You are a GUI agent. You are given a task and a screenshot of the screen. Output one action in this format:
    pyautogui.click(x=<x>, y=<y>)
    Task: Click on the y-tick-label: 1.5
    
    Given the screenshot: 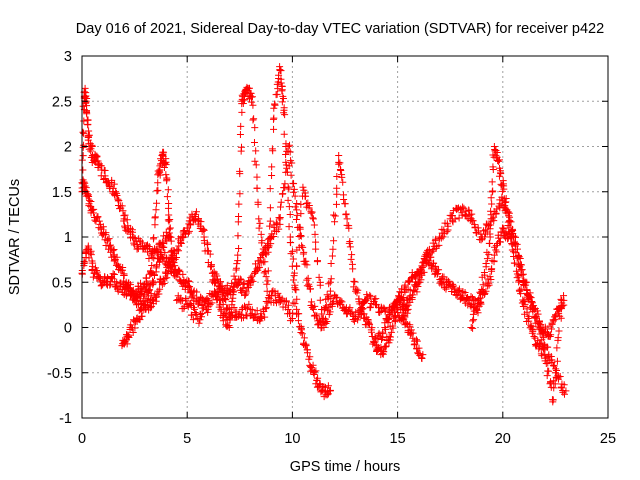 What is the action you would take?
    pyautogui.click(x=62, y=193)
    